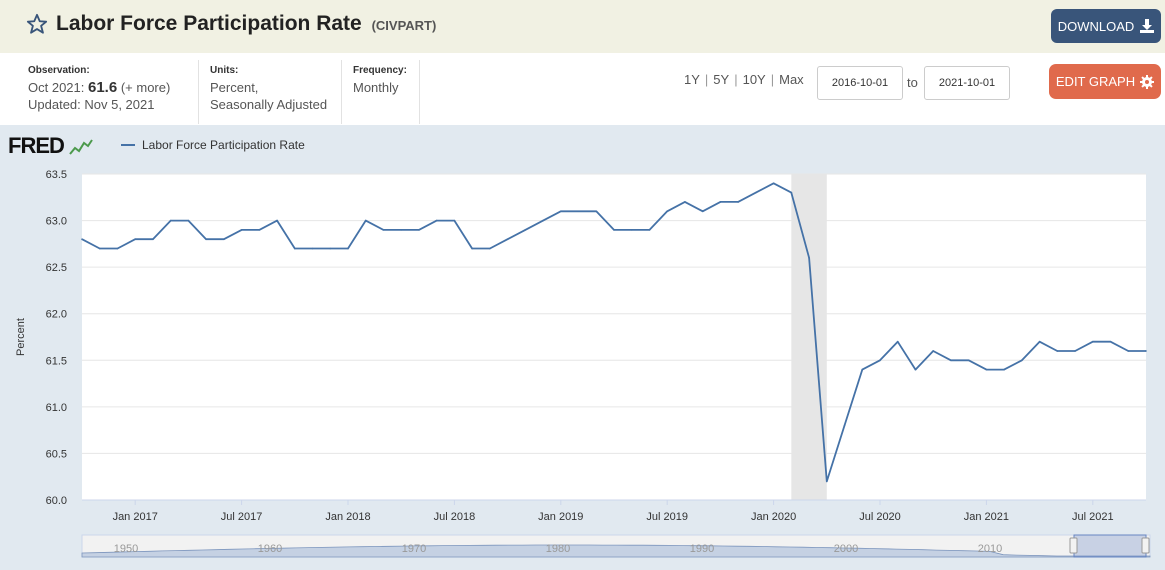  Describe the element at coordinates (56, 175) in the screenshot. I see `y-tick-label: 63.5` at that location.